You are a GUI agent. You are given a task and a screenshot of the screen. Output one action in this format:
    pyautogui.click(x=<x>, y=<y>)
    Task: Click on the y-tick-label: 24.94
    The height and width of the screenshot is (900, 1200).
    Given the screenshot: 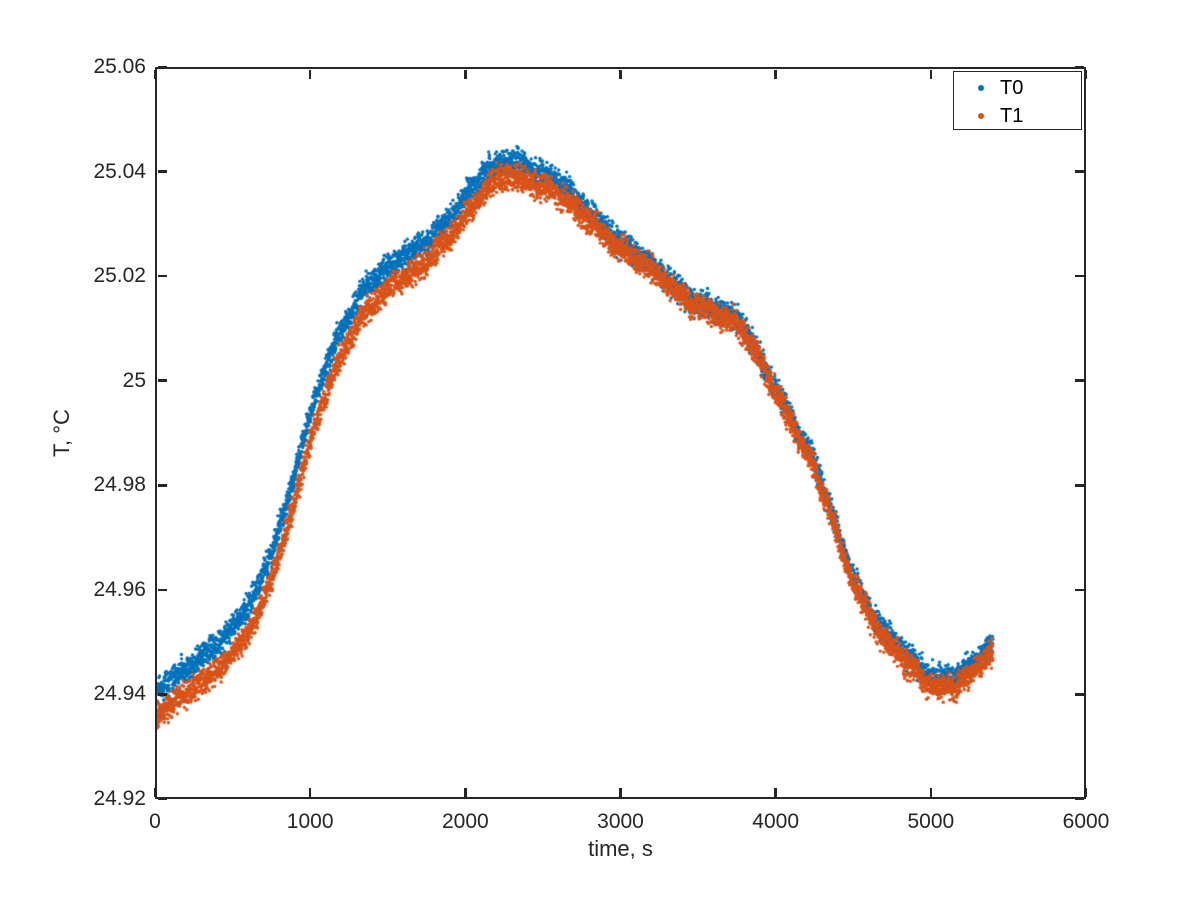 What is the action you would take?
    pyautogui.click(x=119, y=694)
    